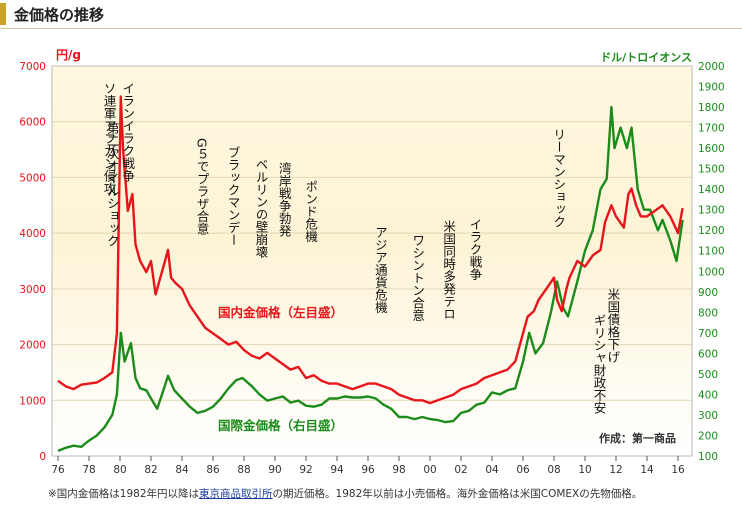 This screenshot has width=742, height=506. Describe the element at coordinates (310, 211) in the screenshot. I see `event-annotation: ポンド危機` at that location.